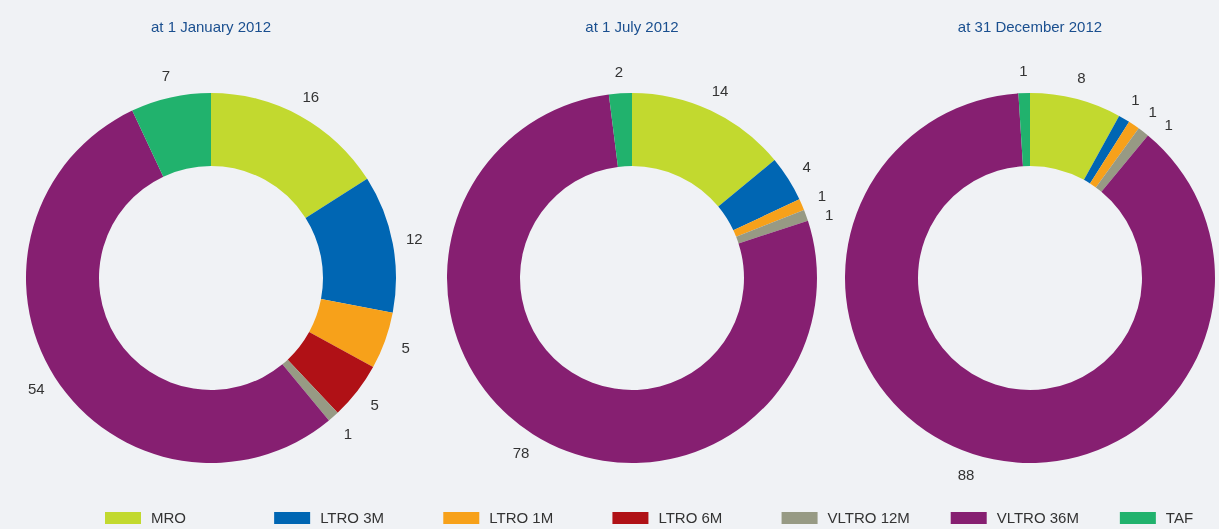 This screenshot has height=529, width=1219. I want to click on data-label: 14, so click(720, 90).